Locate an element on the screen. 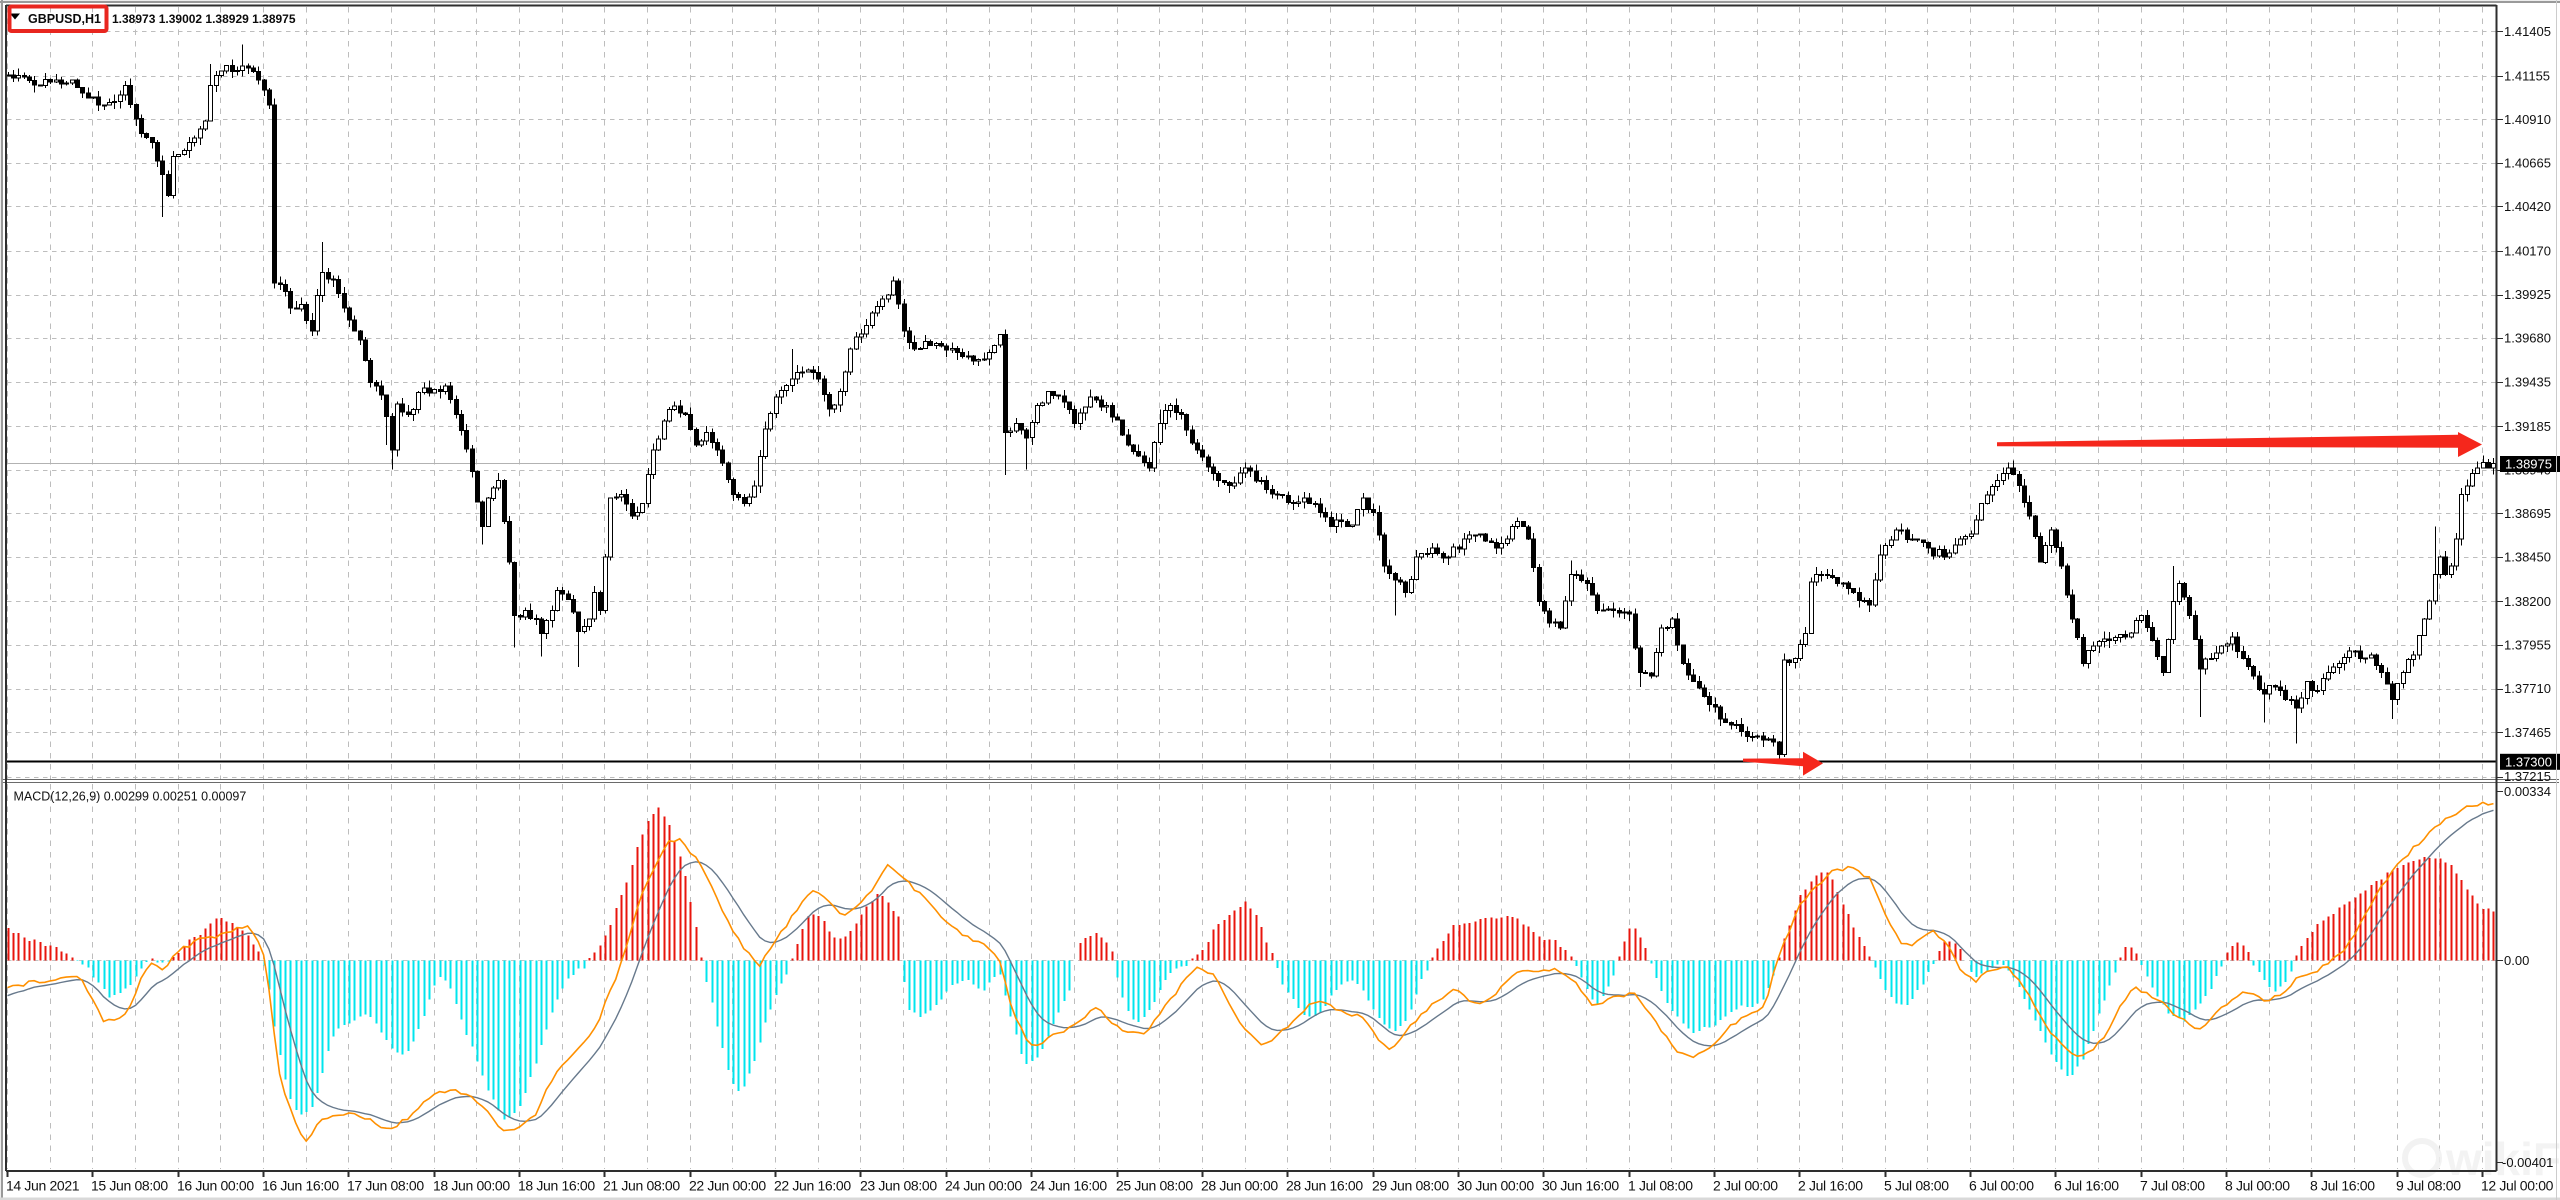 The height and width of the screenshot is (1200, 2560). svg-text: 24 Jun 00:00 is located at coordinates (983, 1186).